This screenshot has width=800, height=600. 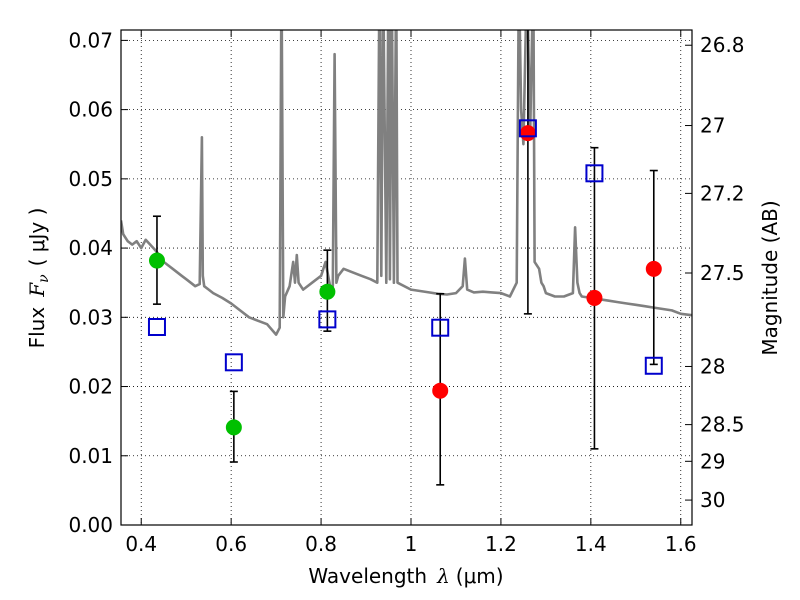 I want to click on y2-axis-ticks: 26.8 27 27.2 27.5 28 28.5 29 30, so click(x=715, y=272).